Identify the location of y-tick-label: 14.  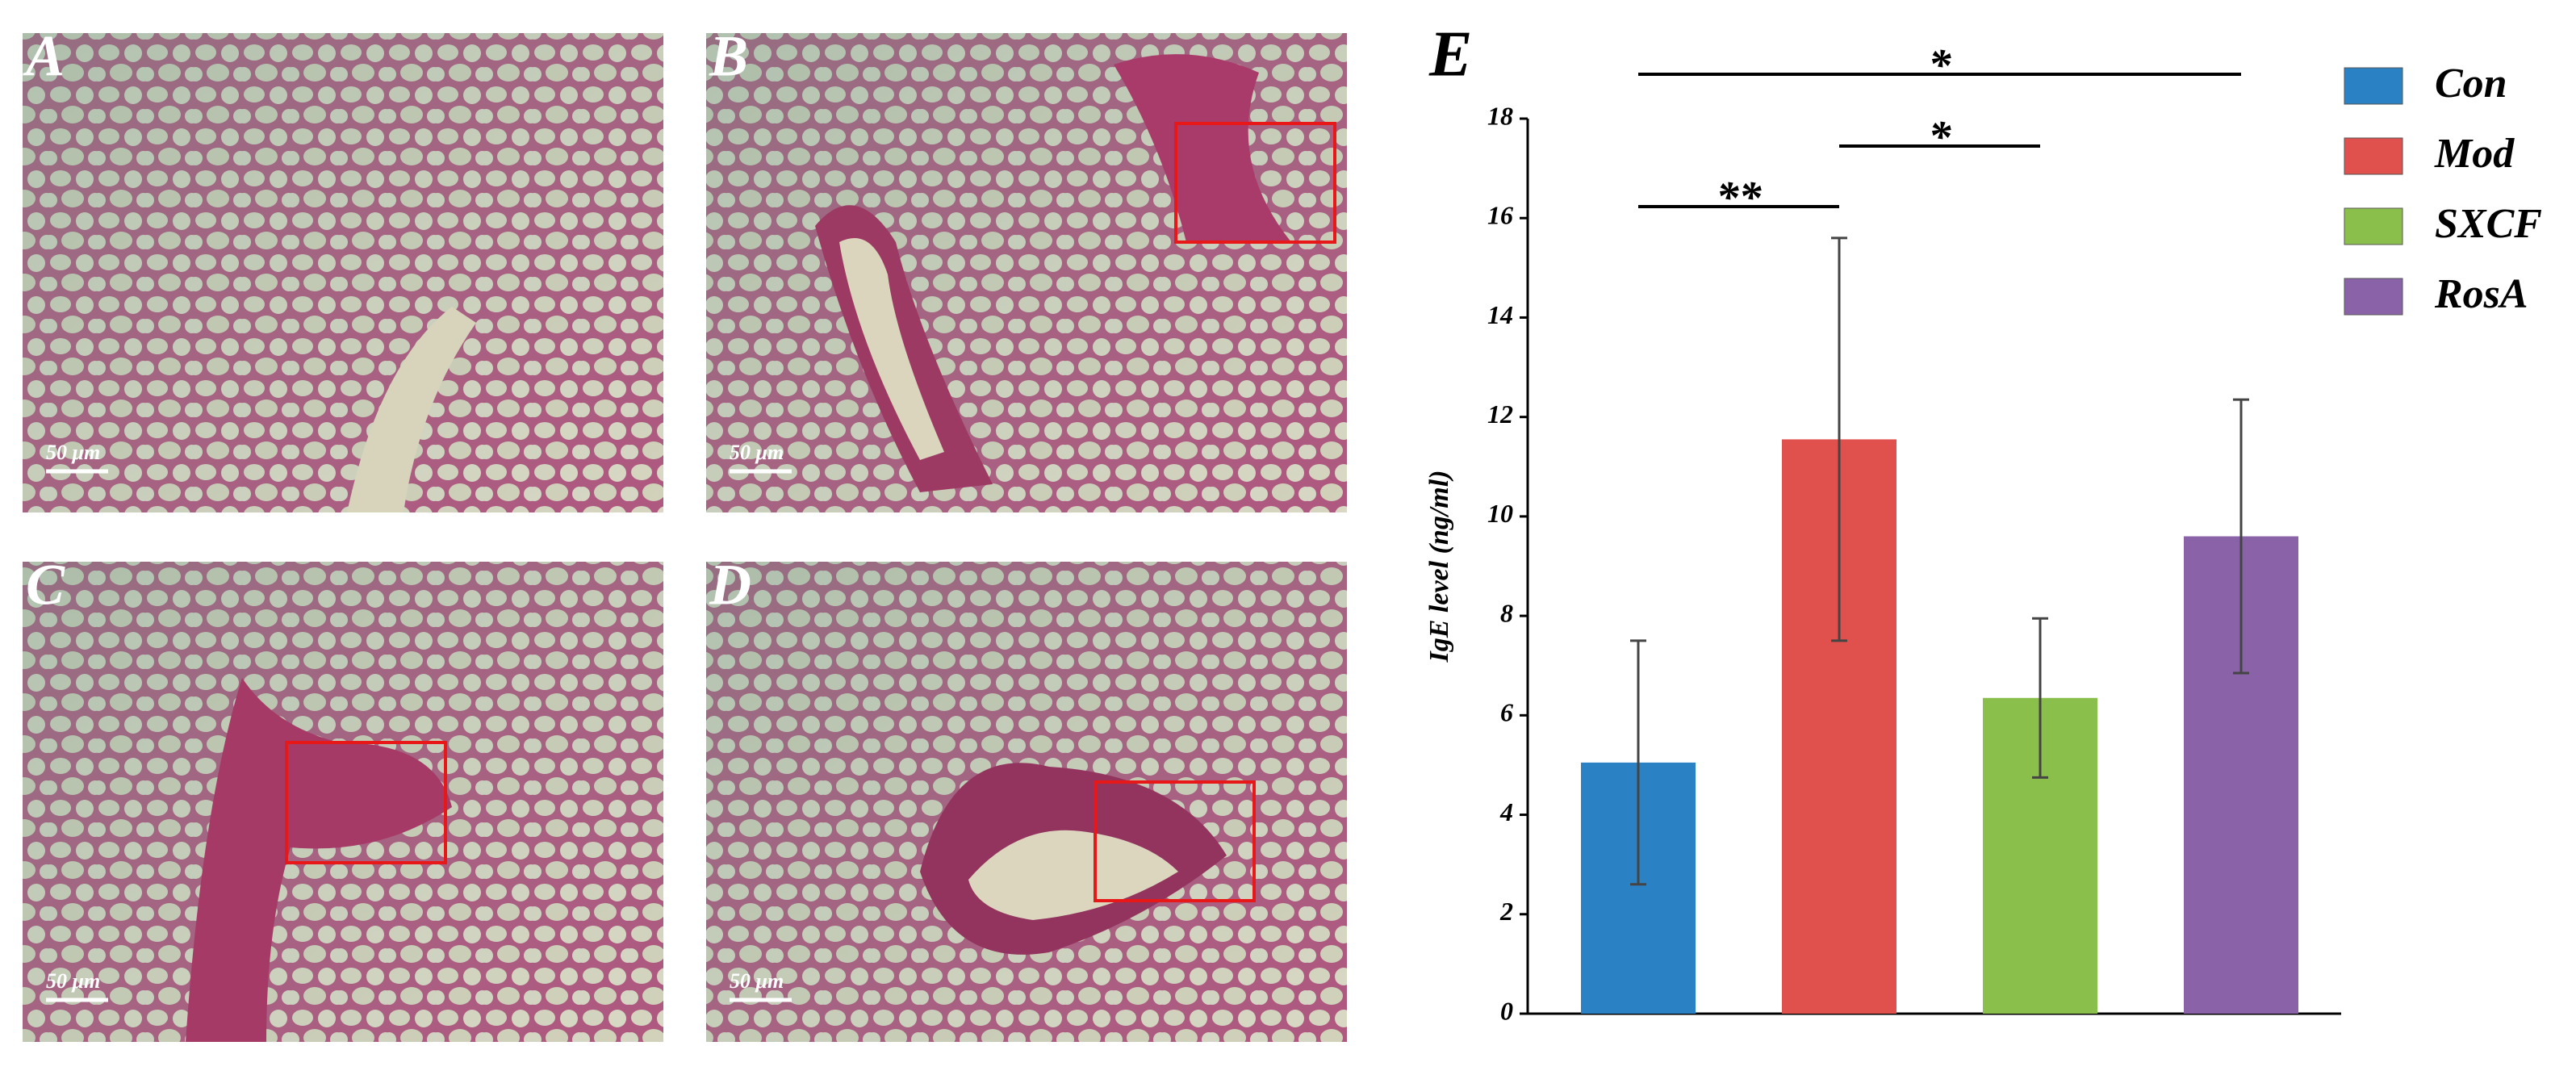
(1500, 314).